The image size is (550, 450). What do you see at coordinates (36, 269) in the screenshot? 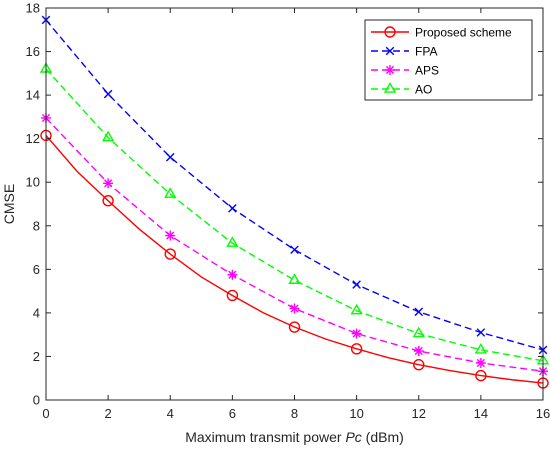
I see `y-tick-label: 6` at bounding box center [36, 269].